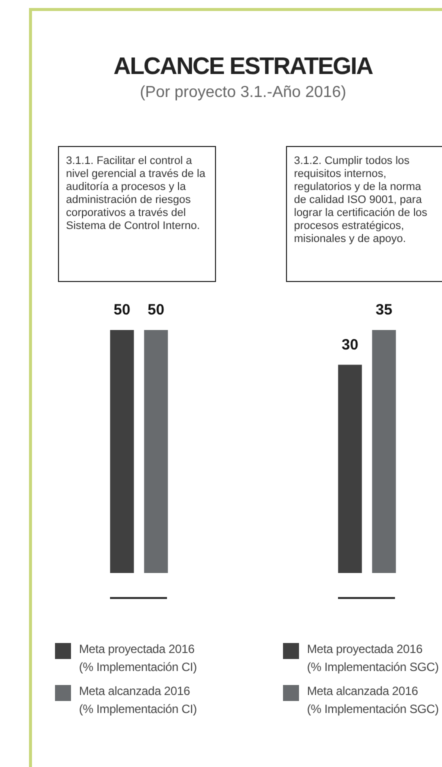 This screenshot has height=767, width=442. Describe the element at coordinates (138, 658) in the screenshot. I see `legend-label: Meta proyectada 2016 (% Implementación CI)` at that location.